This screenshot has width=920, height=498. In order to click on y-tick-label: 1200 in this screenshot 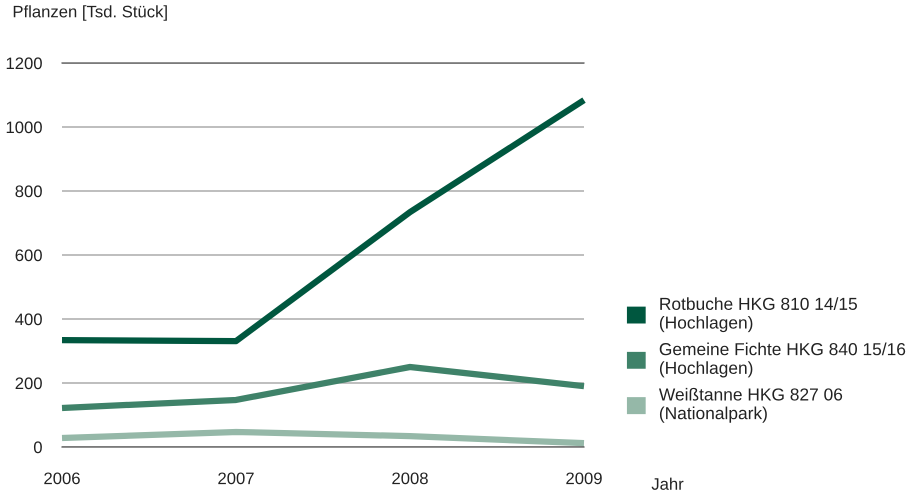, I will do `click(24, 63)`.